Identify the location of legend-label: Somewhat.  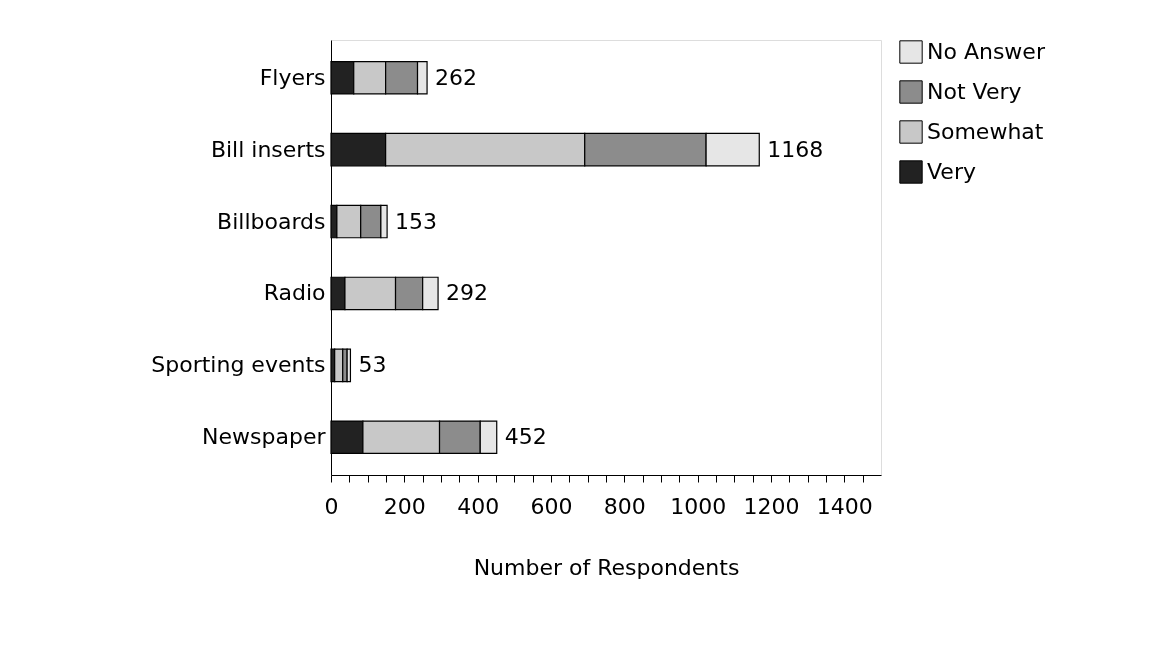
(985, 131).